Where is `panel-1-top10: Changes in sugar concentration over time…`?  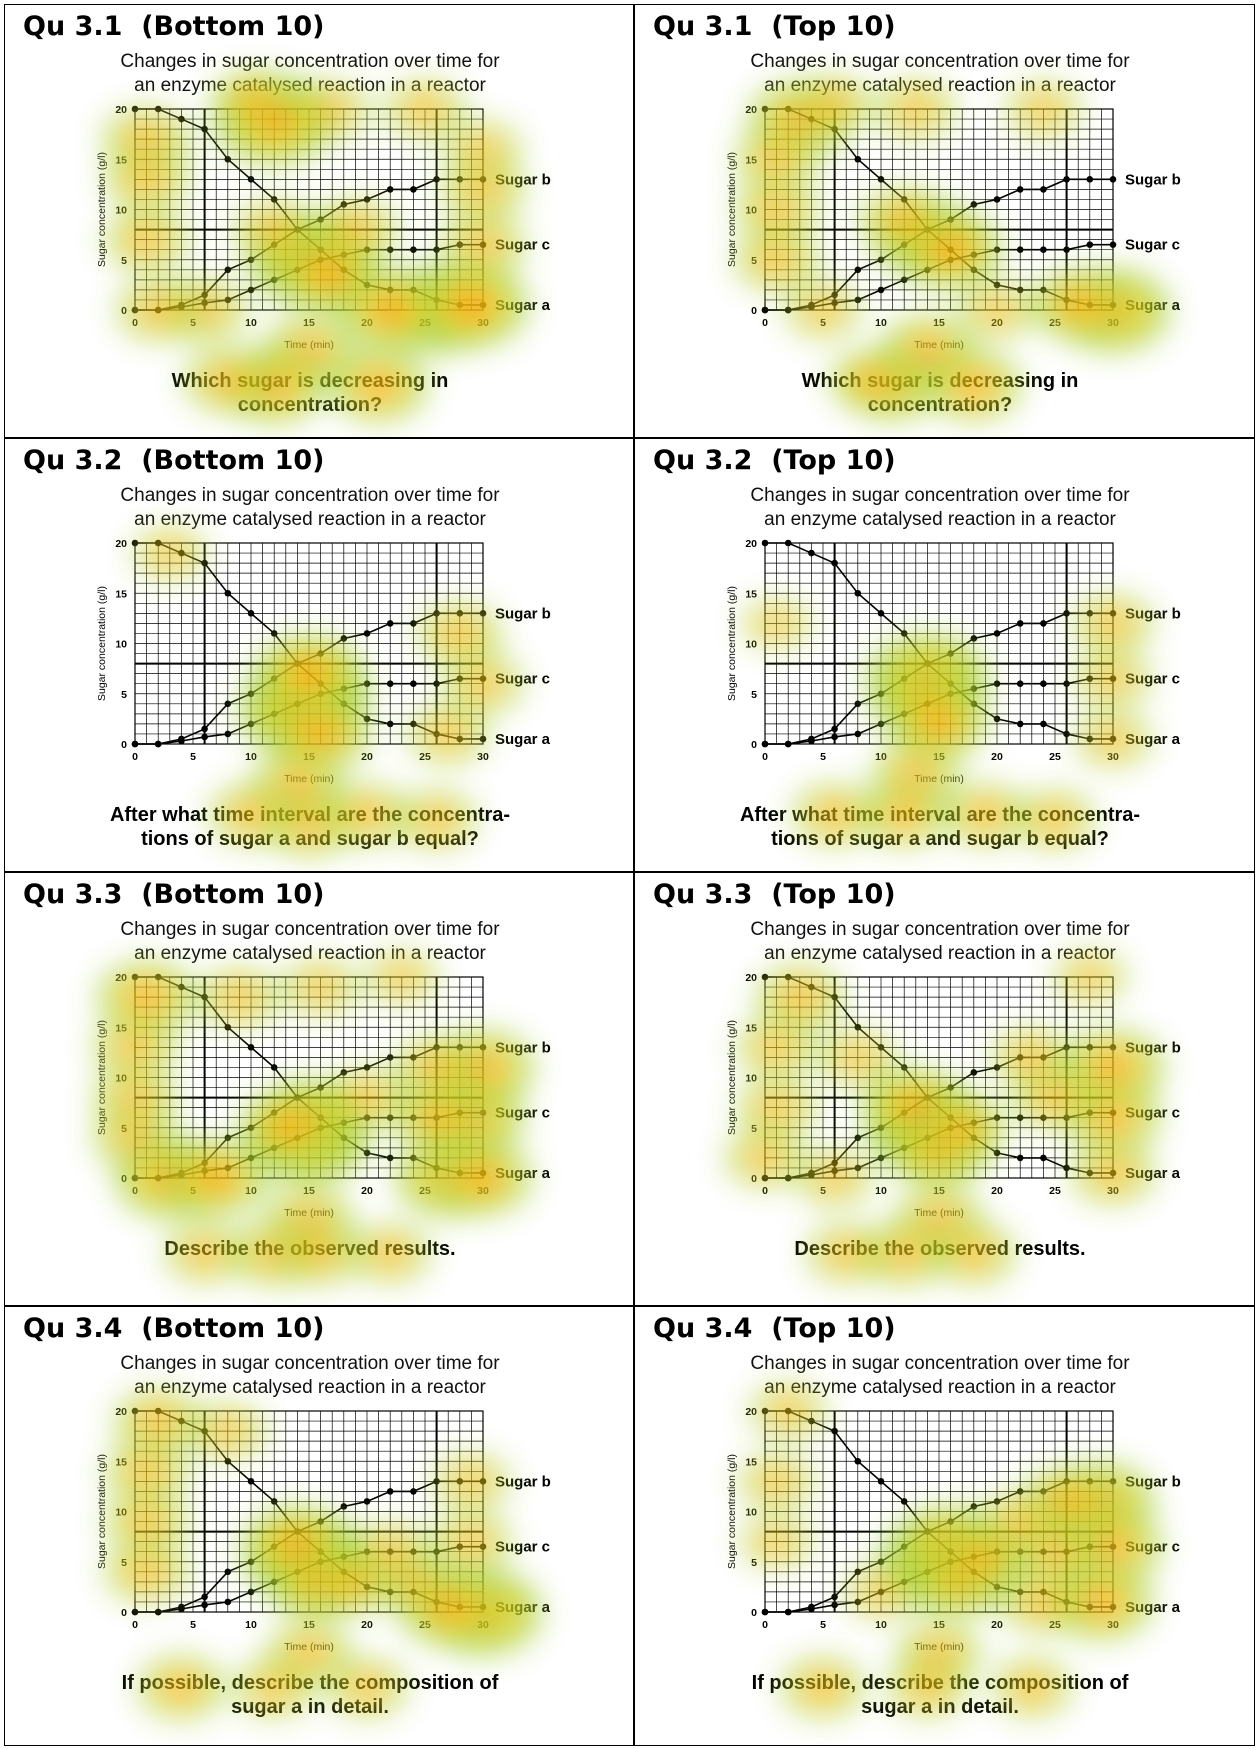
panel-1-top10: Changes in sugar concentration over time… is located at coordinates (944, 221).